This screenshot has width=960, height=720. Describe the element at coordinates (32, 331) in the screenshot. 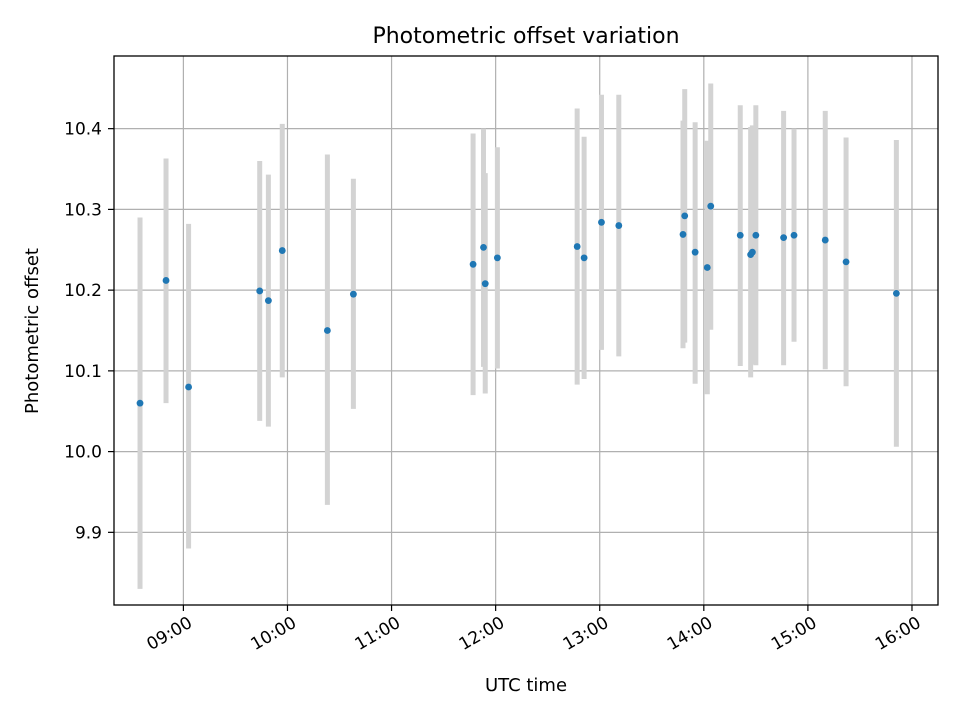

I see `y-axis-label: Photometric offset` at that location.